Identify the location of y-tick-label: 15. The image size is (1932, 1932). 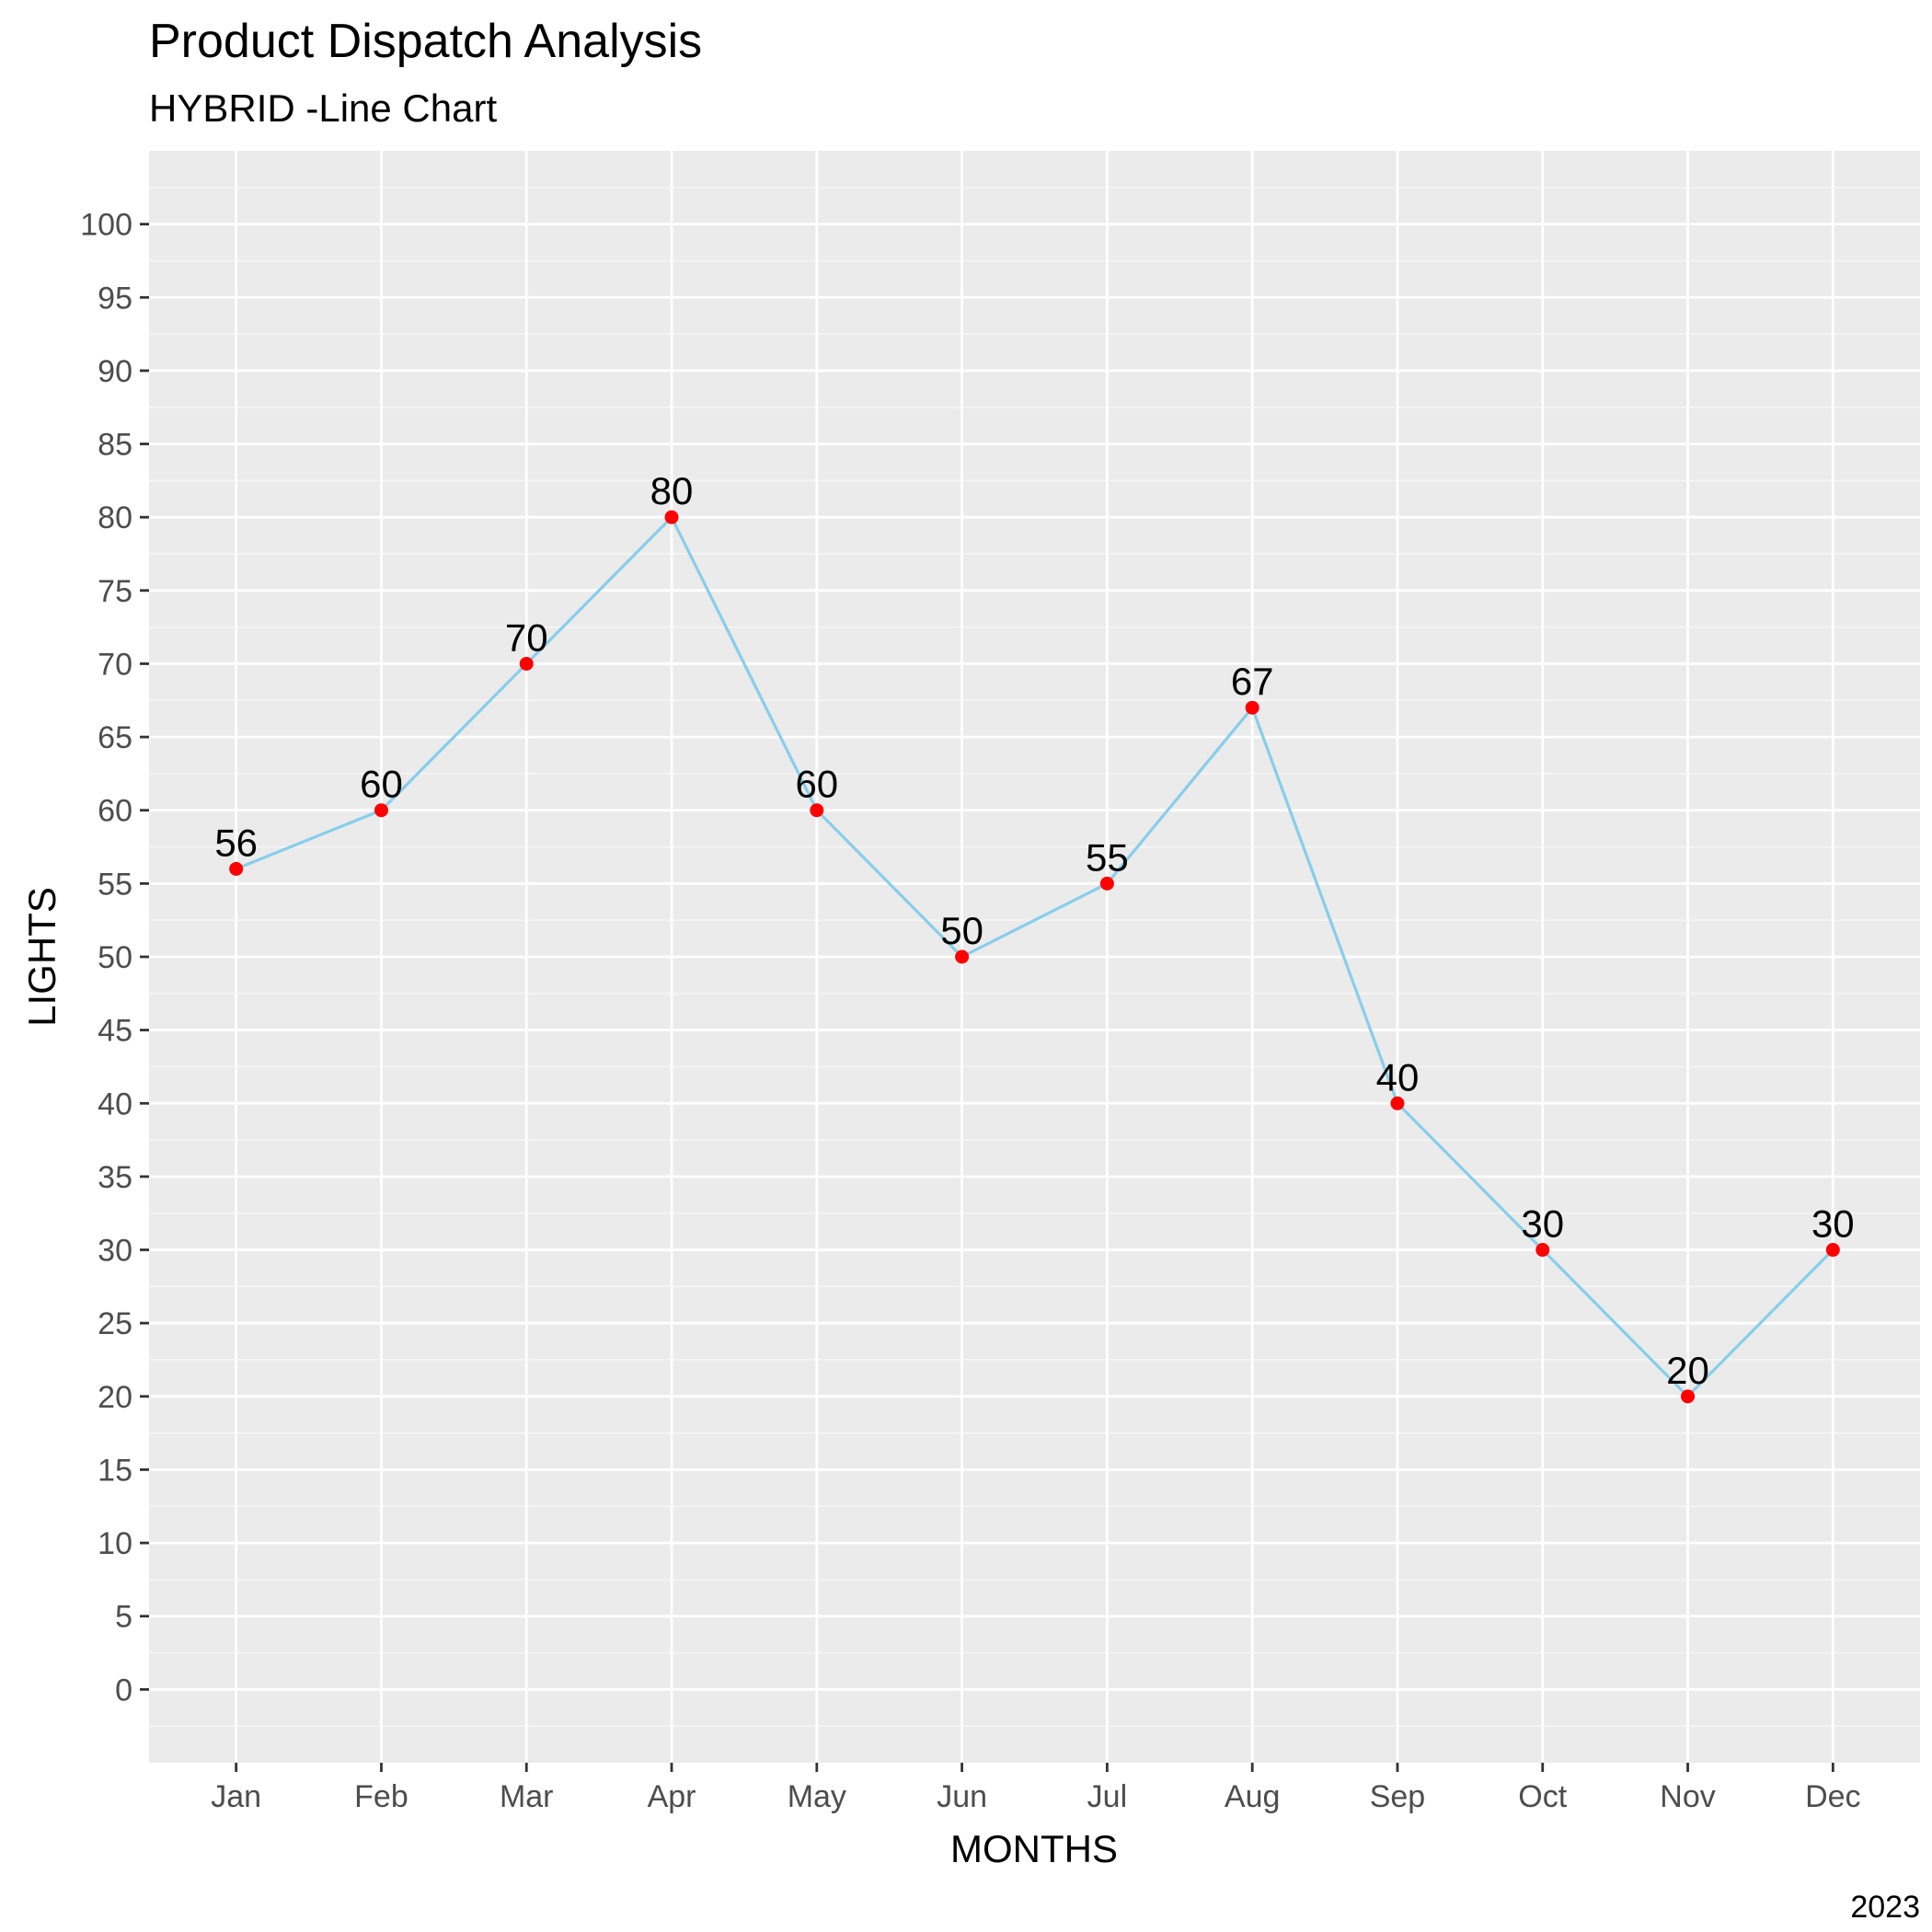
(115, 1470).